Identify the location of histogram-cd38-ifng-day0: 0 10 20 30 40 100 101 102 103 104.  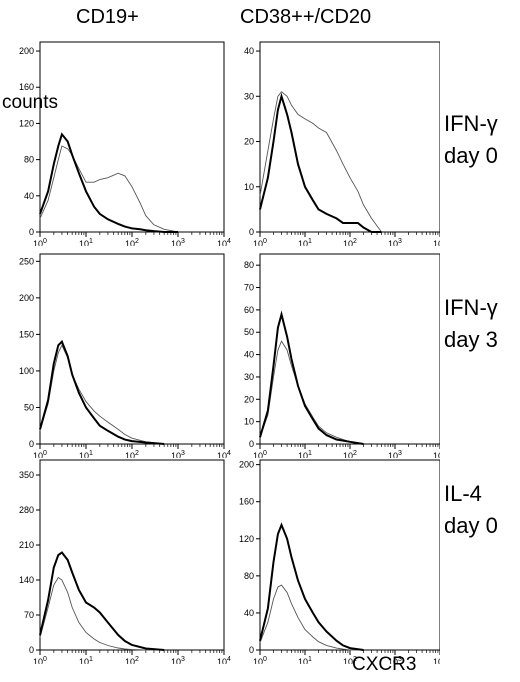
(342, 143).